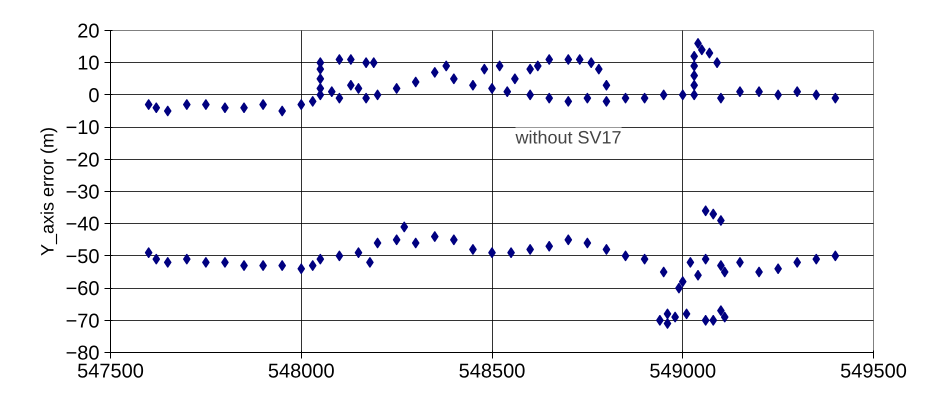  What do you see at coordinates (301, 371) in the screenshot?
I see `x-tick-label: 548000` at bounding box center [301, 371].